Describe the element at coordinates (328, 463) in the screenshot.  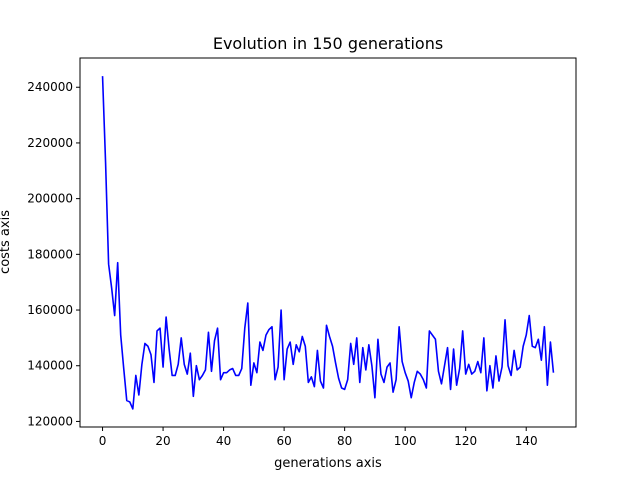
I see `x-axis-label: generations axis` at that location.